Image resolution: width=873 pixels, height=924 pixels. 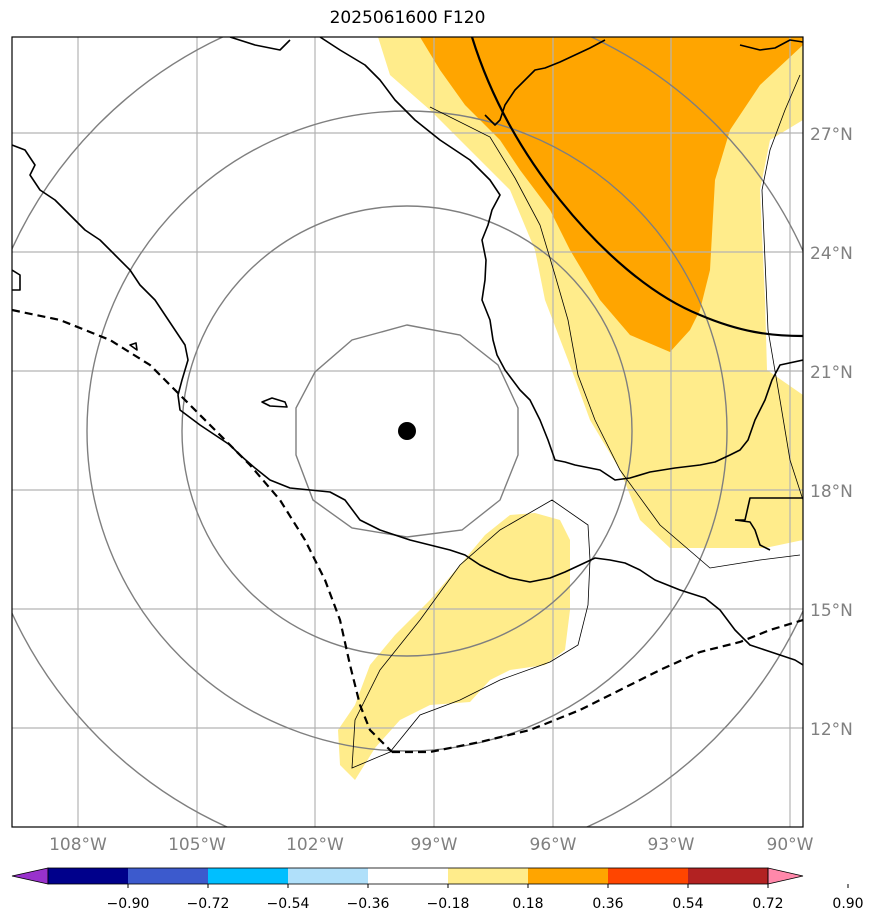 I want to click on border-guatemala, so click(x=768, y=524).